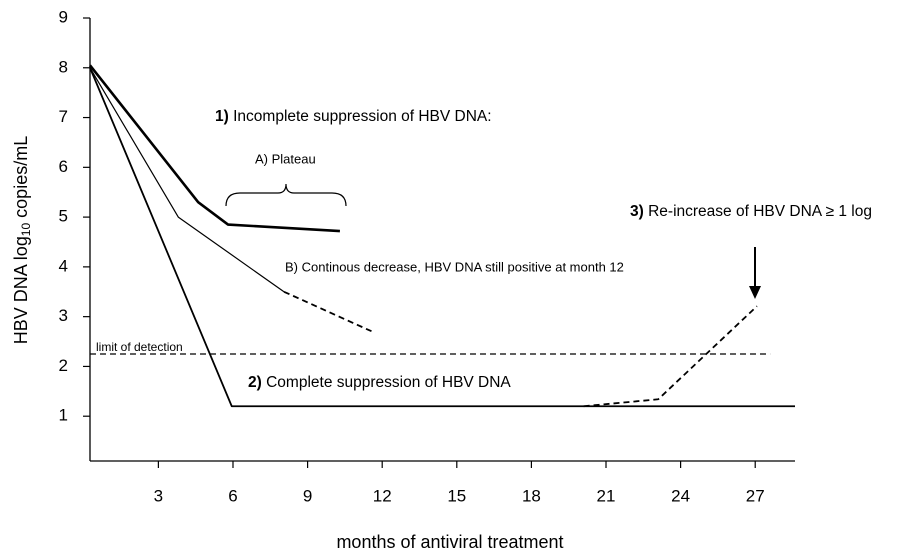  Describe the element at coordinates (63, 116) in the screenshot. I see `y-tick-label: 7` at that location.